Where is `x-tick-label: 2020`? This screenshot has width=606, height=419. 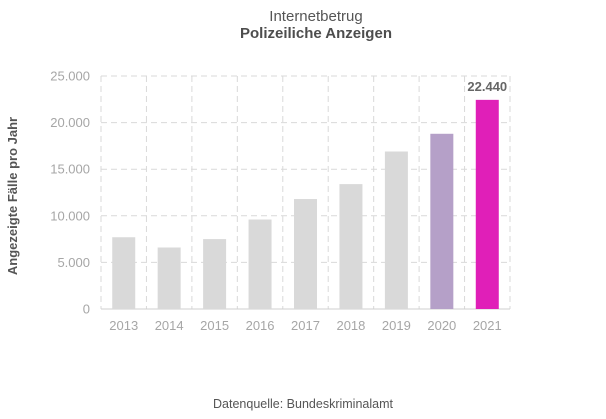
x-tick-label: 2020 is located at coordinates (441, 325).